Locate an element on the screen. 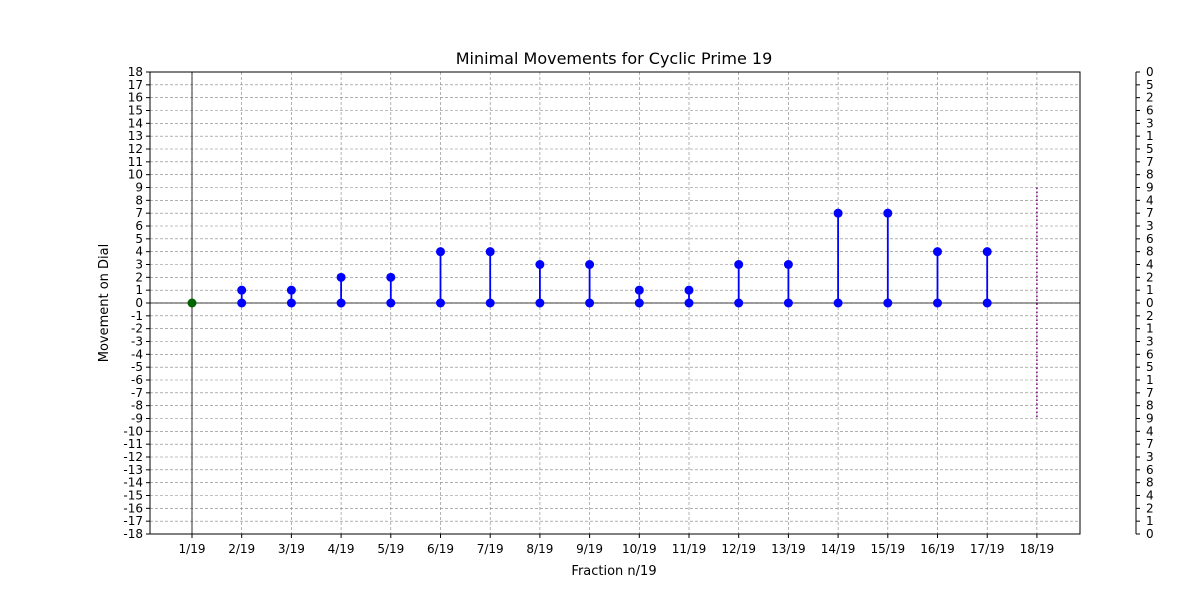 The height and width of the screenshot is (600, 1200). x-tick-label: 16/19 is located at coordinates (937, 549).